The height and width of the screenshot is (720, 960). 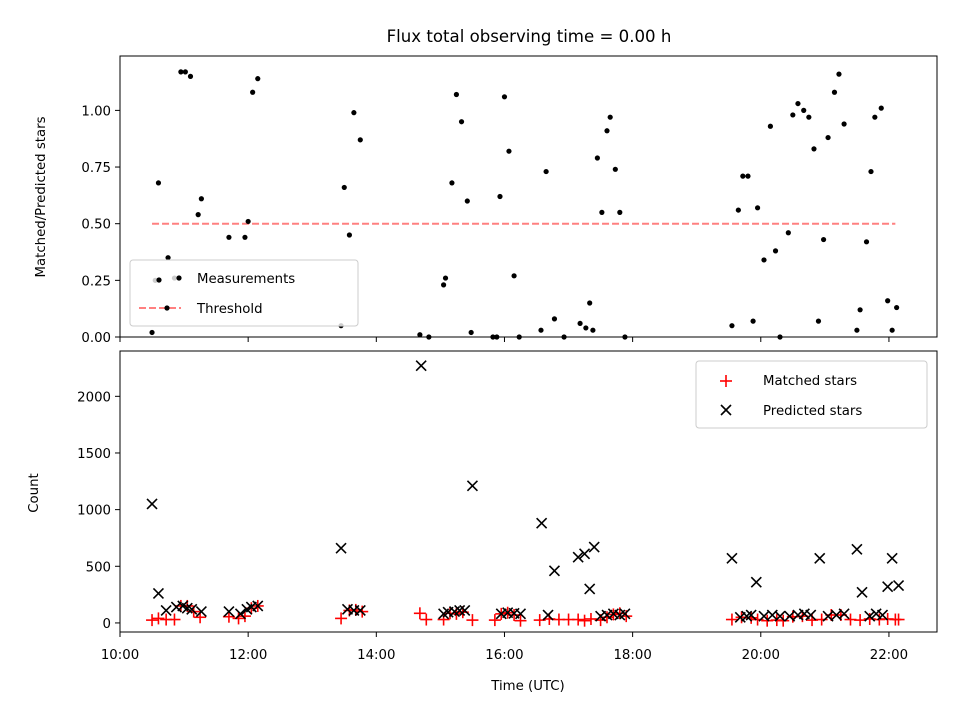 What do you see at coordinates (504, 339) in the screenshot?
I see `ratio-plot-x-ticks` at bounding box center [504, 339].